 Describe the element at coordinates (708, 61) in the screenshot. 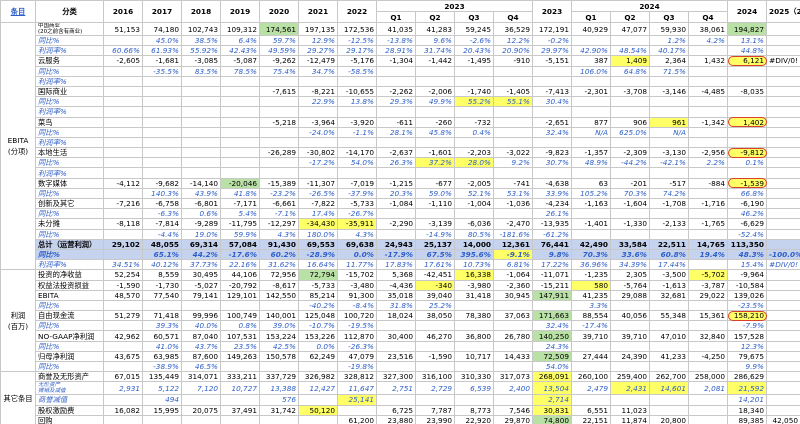

I see `cell: 1,432` at that location.